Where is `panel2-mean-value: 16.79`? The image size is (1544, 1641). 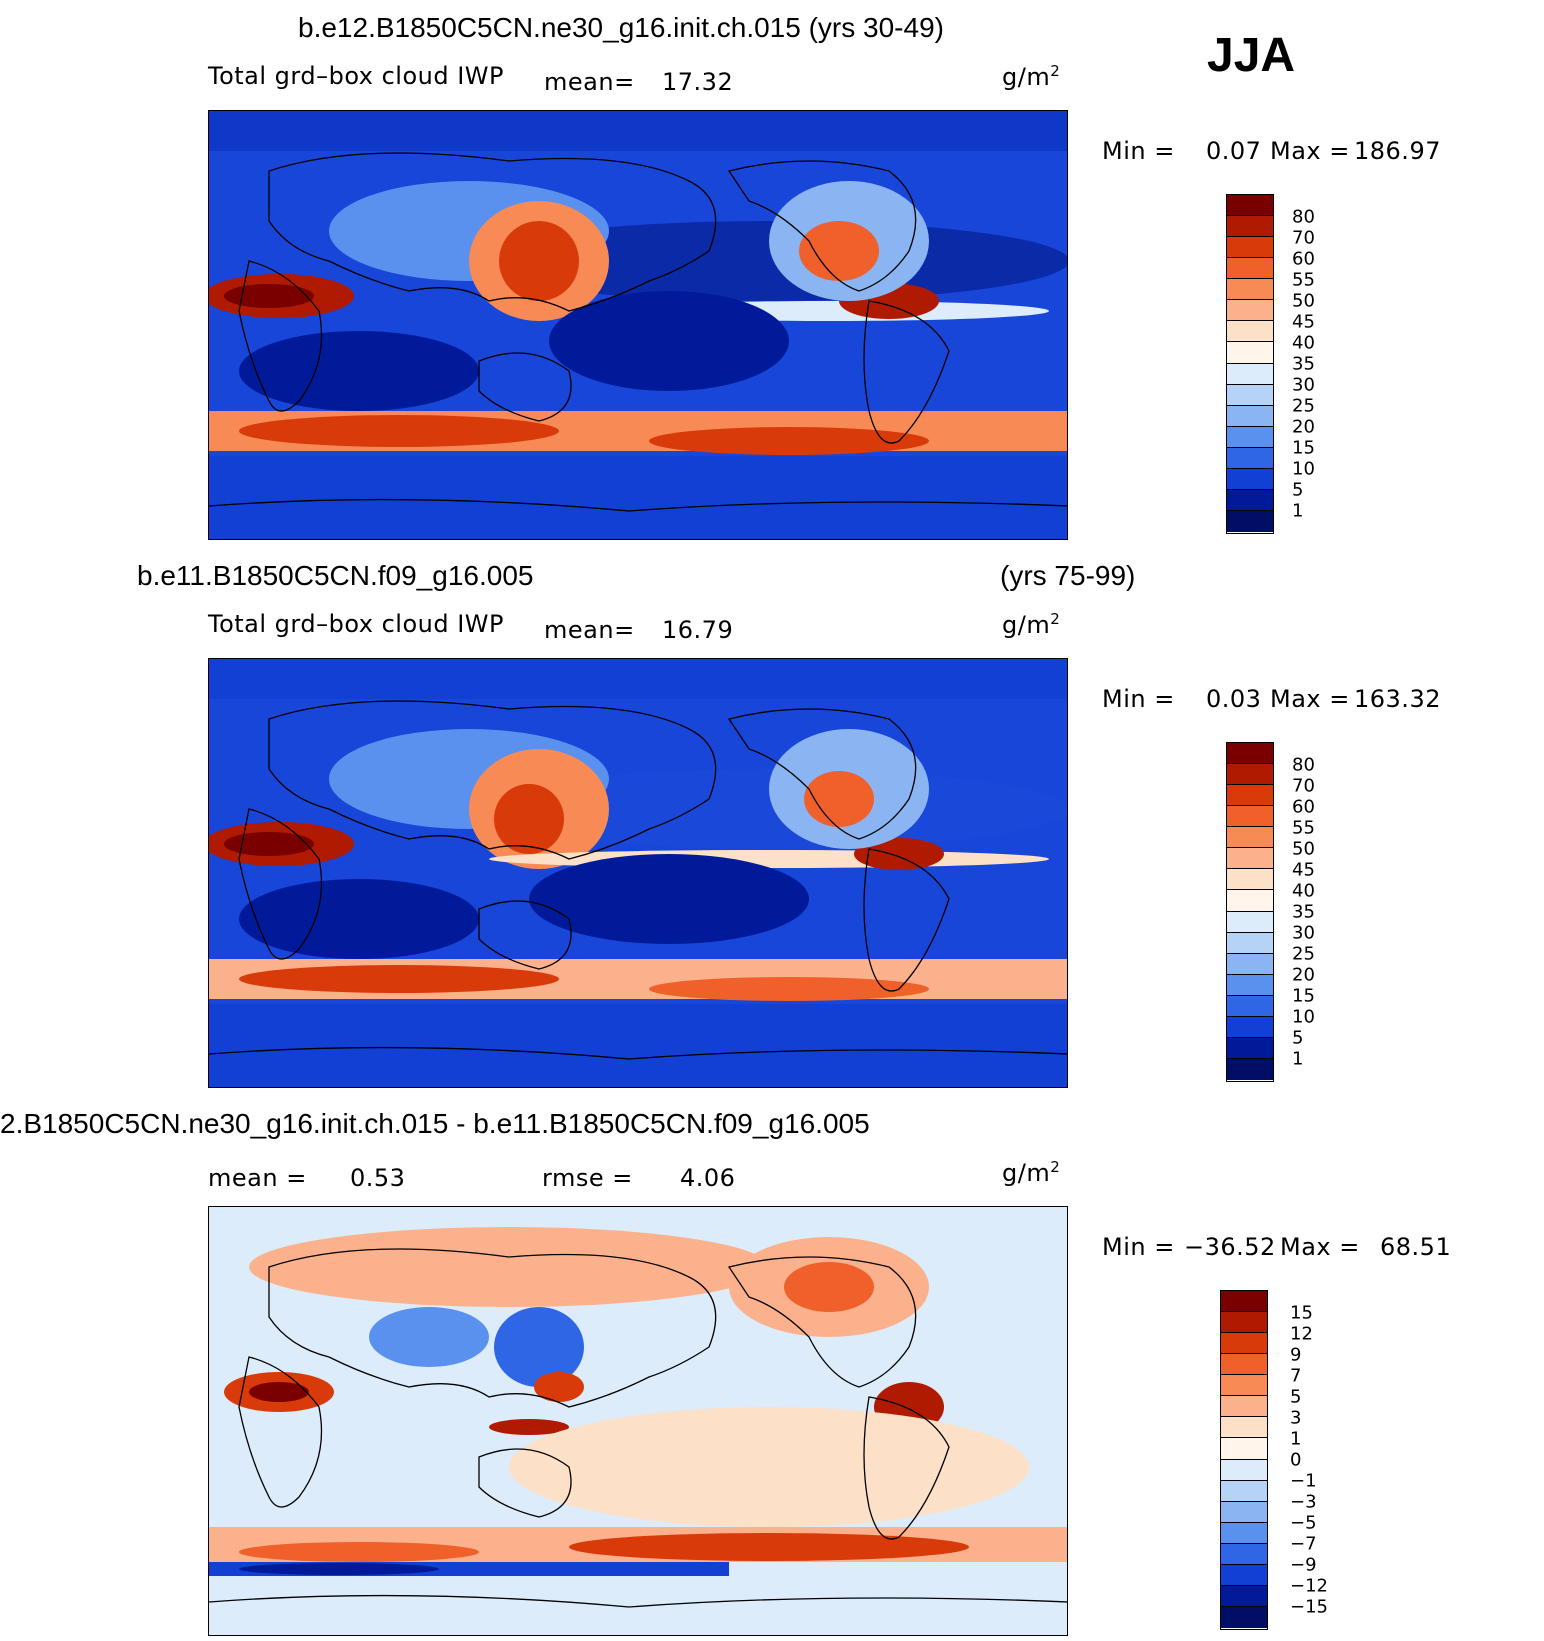 panel2-mean-value: 16.79 is located at coordinates (698, 630).